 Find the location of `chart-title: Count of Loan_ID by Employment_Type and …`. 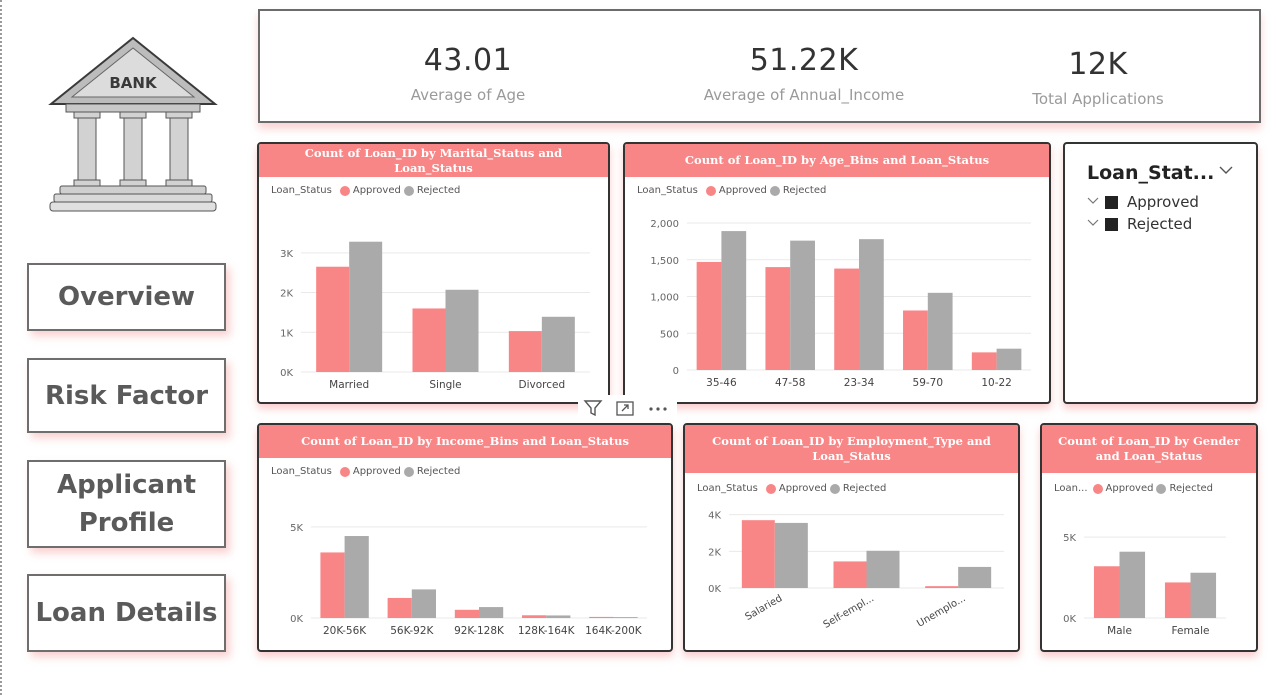

chart-title: Count of Loan_ID by Employment_Type and … is located at coordinates (851, 449).